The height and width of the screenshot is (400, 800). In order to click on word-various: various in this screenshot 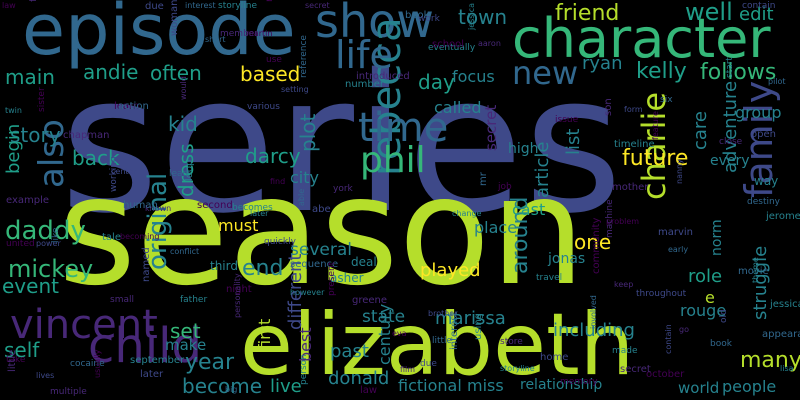, I will do `click(263, 107)`.